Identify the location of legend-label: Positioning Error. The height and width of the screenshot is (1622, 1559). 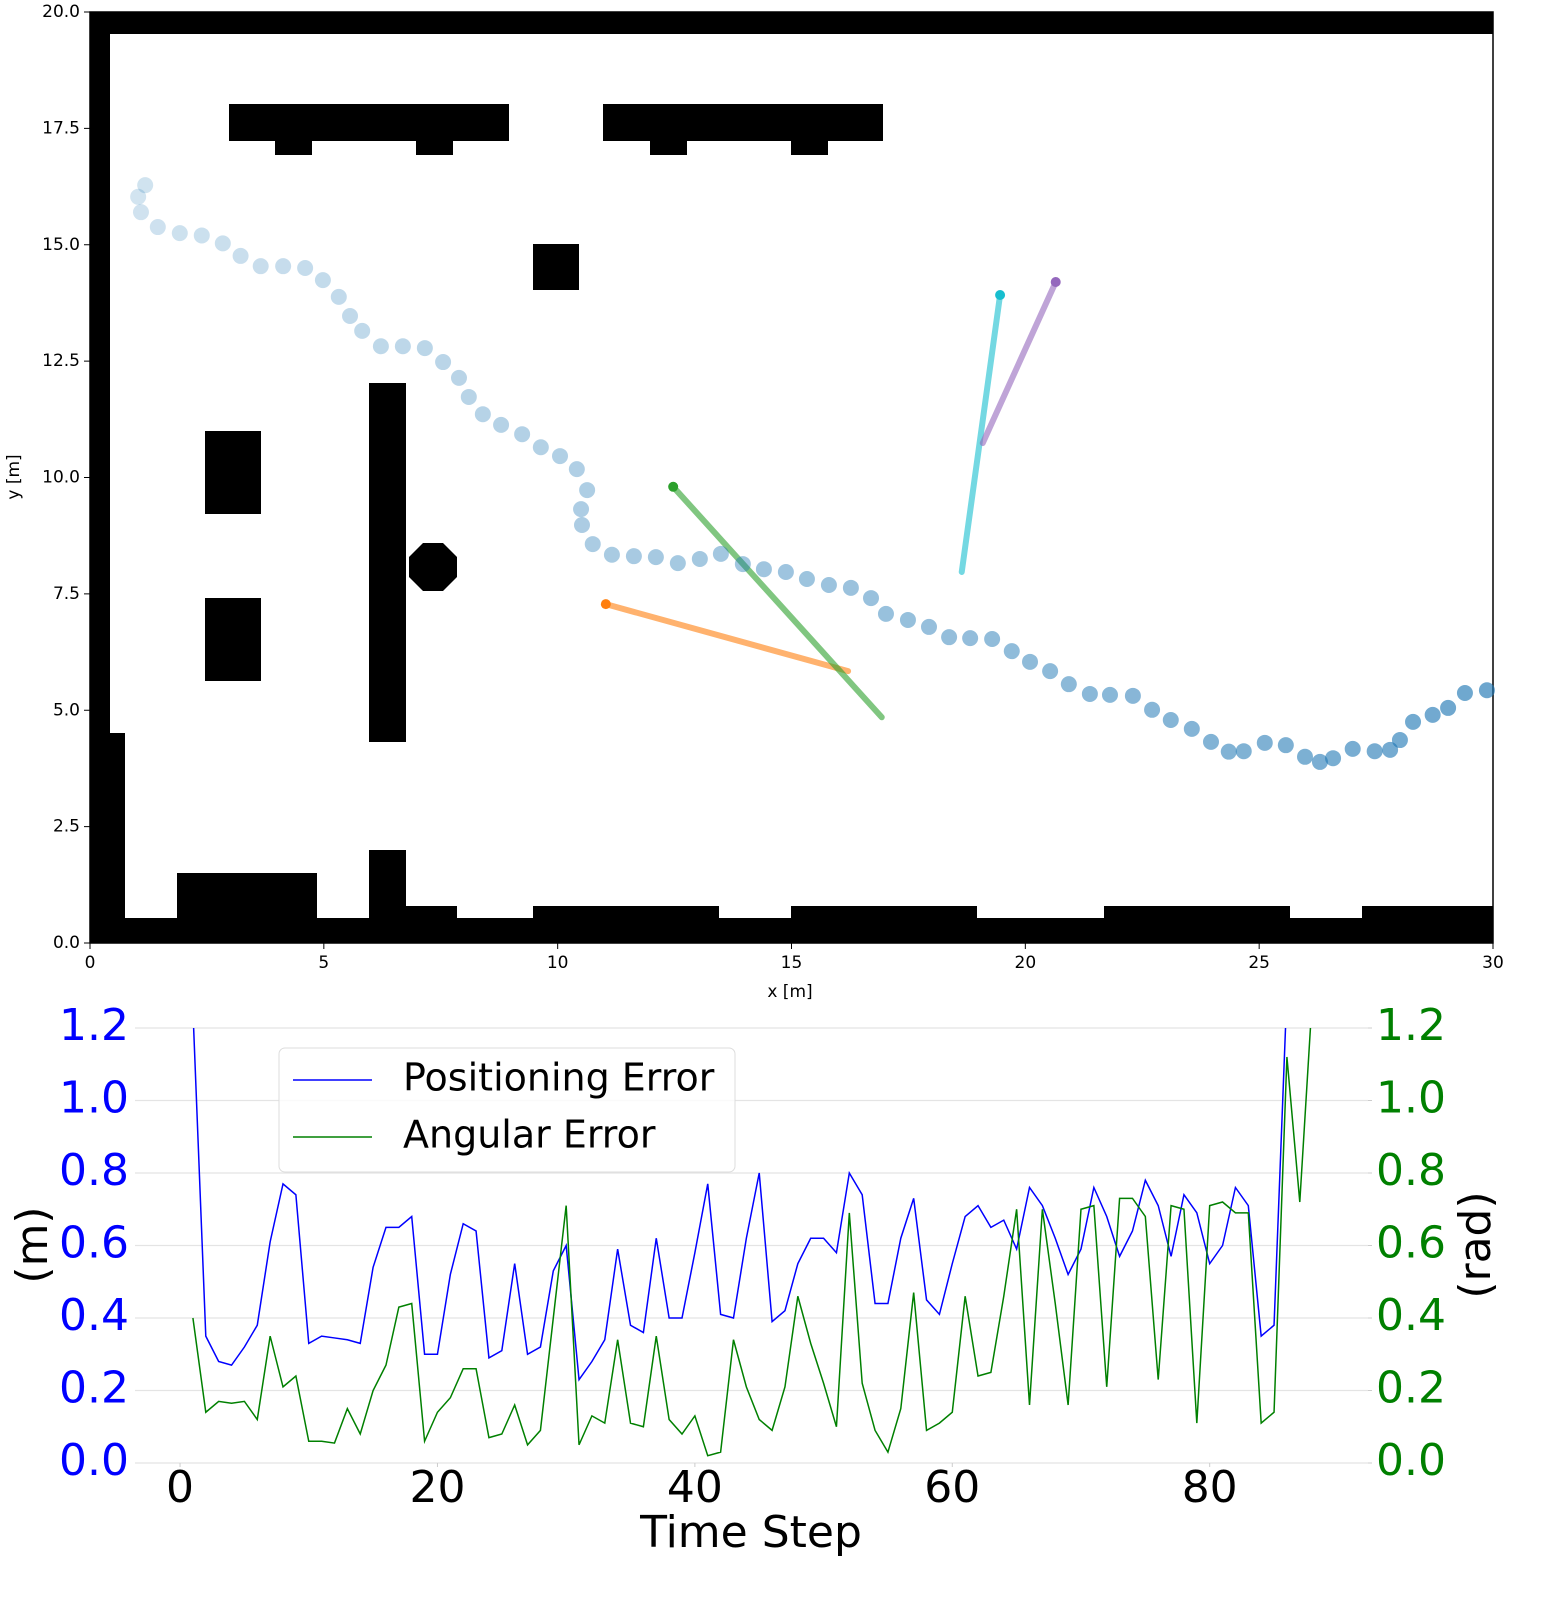
(559, 1078).